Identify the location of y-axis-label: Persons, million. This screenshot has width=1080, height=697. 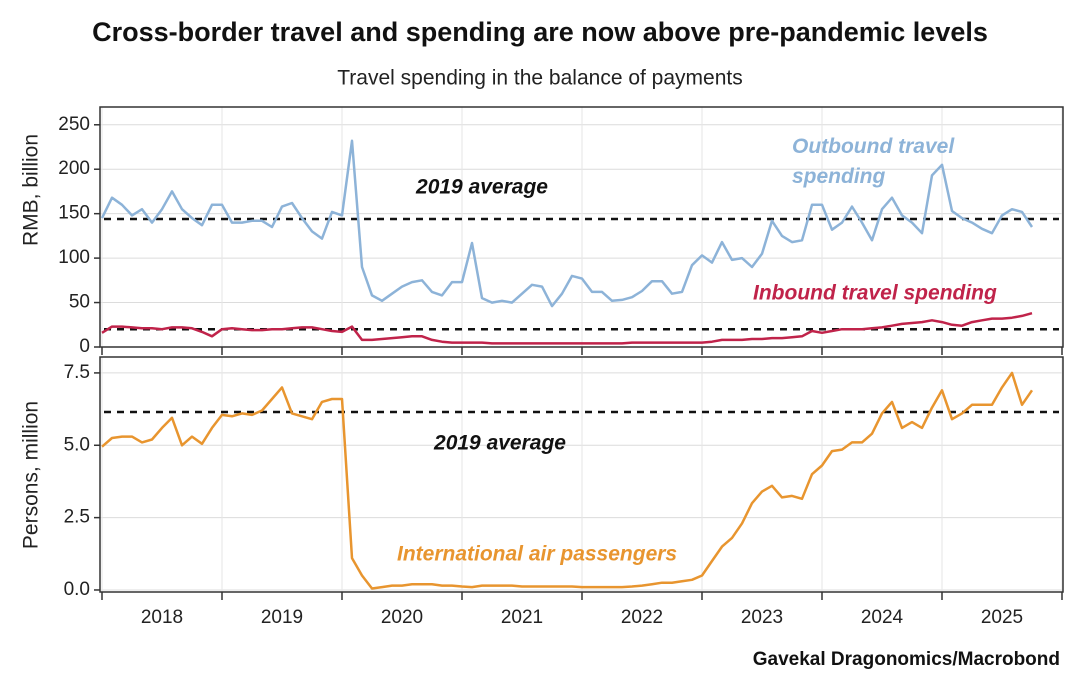
(31, 475).